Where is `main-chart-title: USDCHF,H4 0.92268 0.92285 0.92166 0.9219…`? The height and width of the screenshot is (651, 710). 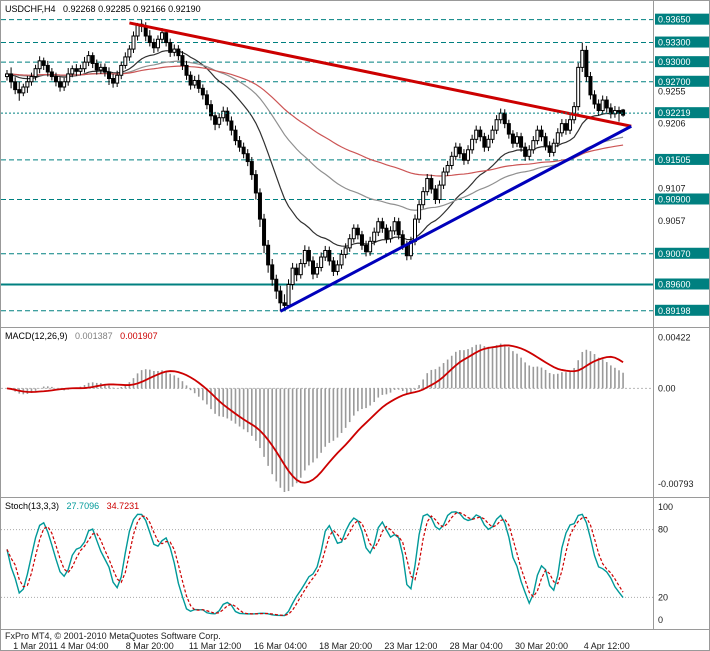
main-chart-title: USDCHF,H4 0.92268 0.92285 0.92166 0.9219… is located at coordinates (105, 9).